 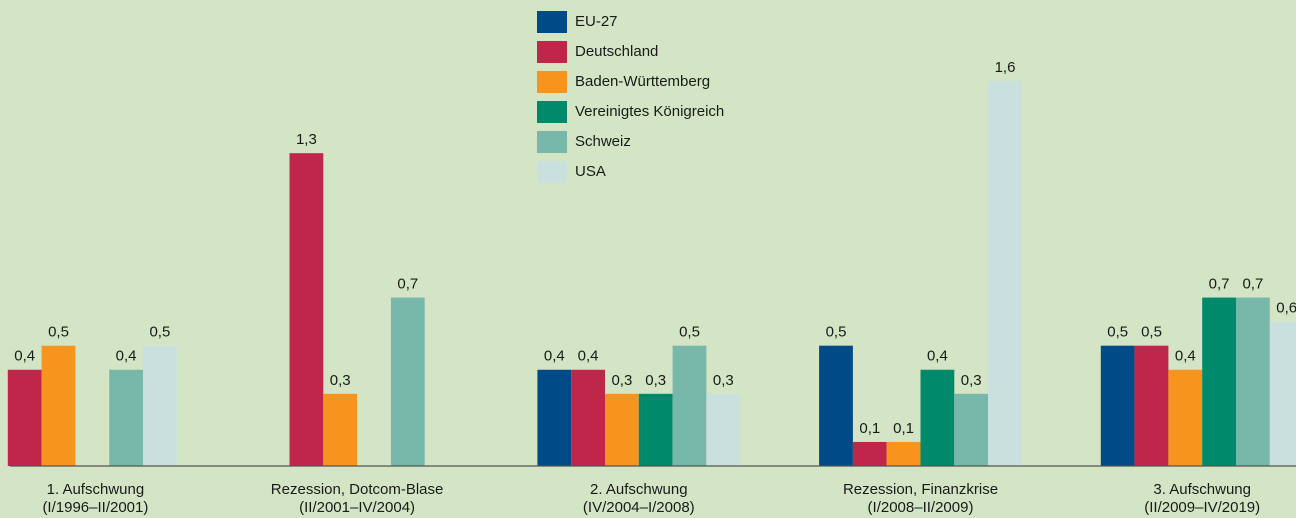 I want to click on legend-label: Vereinigtes Königreich, so click(x=649, y=111).